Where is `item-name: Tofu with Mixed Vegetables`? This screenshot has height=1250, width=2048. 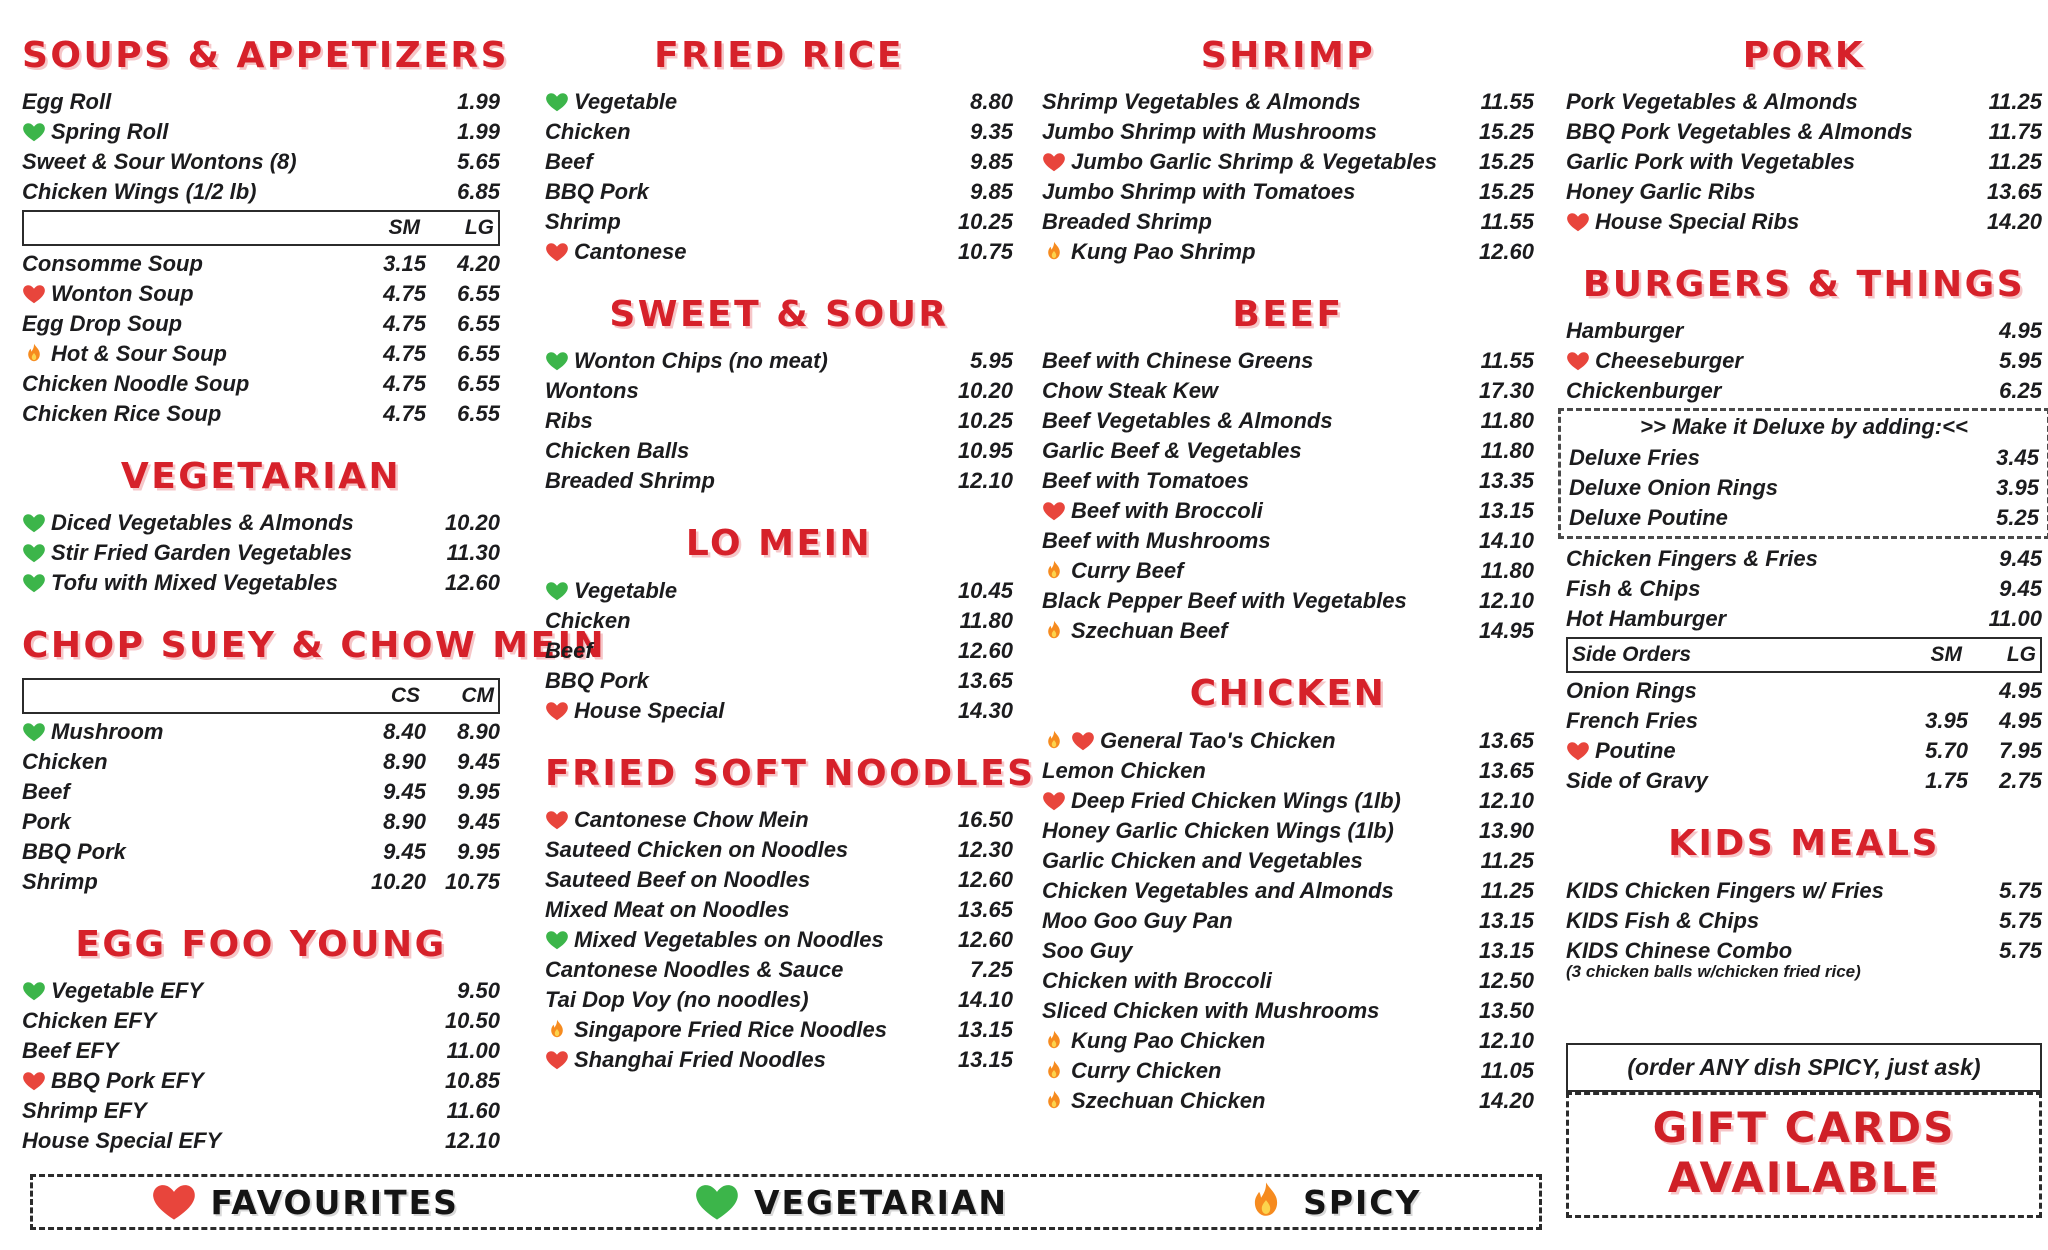
item-name: Tofu with Mixed Vegetables is located at coordinates (194, 583).